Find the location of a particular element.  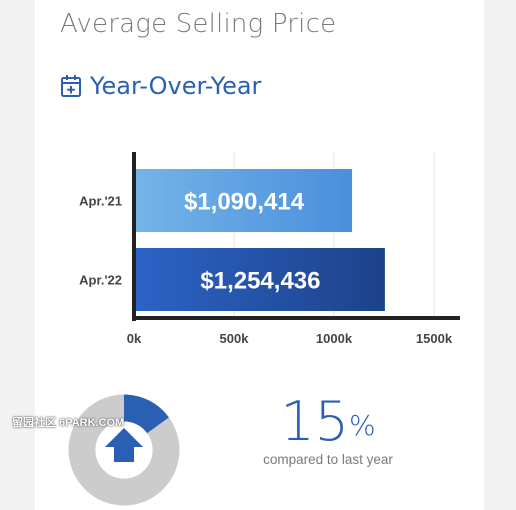

x-tick-label: 1000k is located at coordinates (334, 338).